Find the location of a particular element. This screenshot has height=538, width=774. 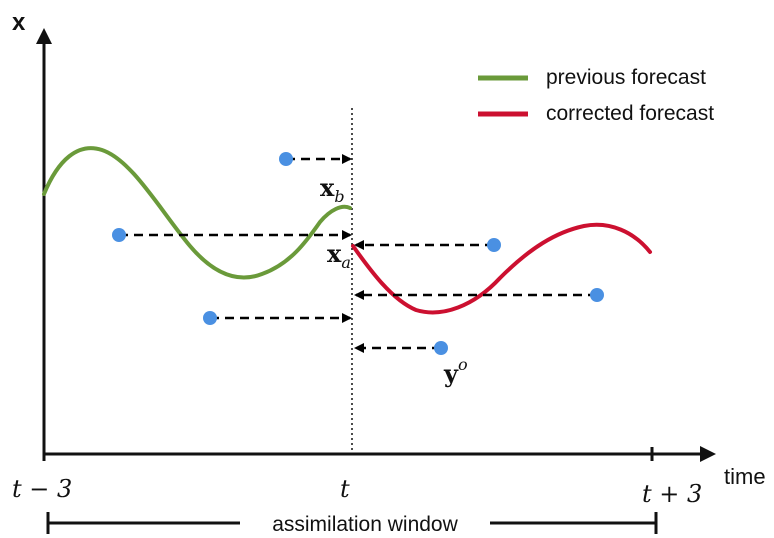

legend-label-corrected: corrected forecast is located at coordinates (630, 113).